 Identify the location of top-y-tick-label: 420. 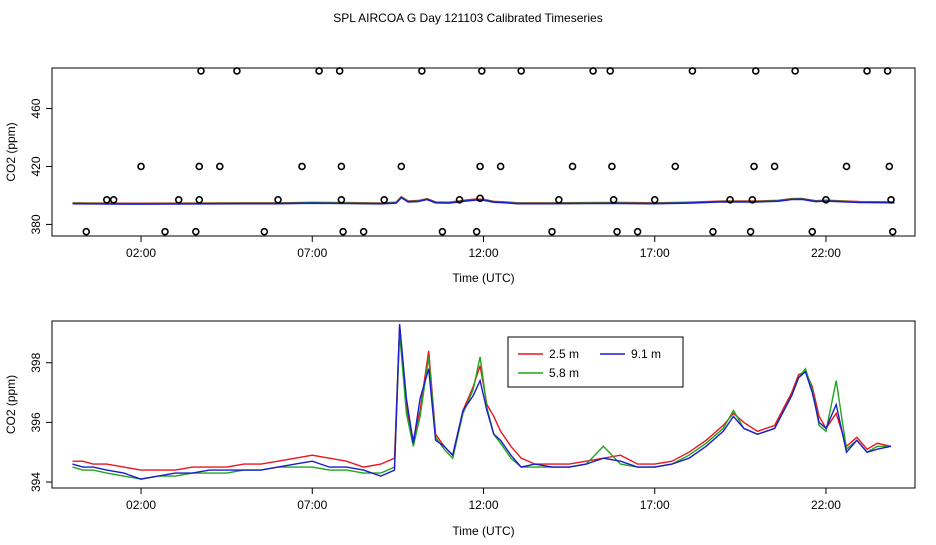
(36, 166).